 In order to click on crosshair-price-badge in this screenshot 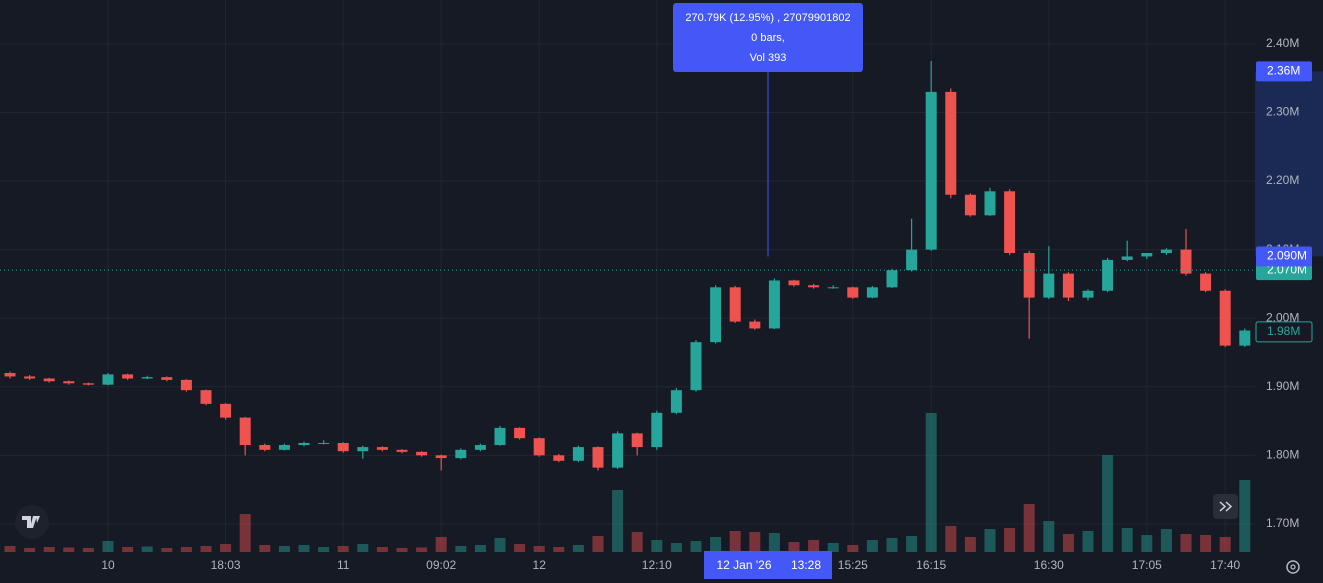, I will do `click(1284, 256)`.